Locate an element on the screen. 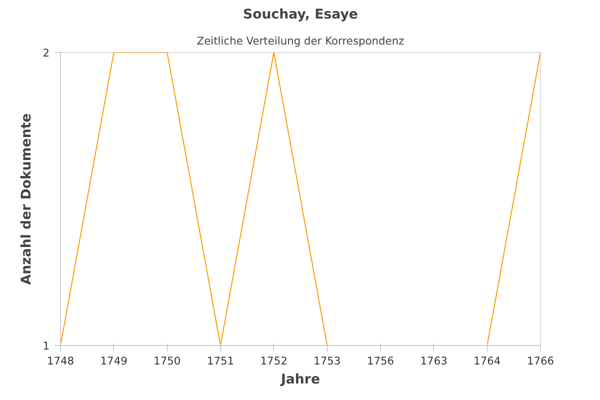 The height and width of the screenshot is (400, 600). chart-subtitle: Zeitliche Verteilung der Korrespondenz is located at coordinates (300, 41).